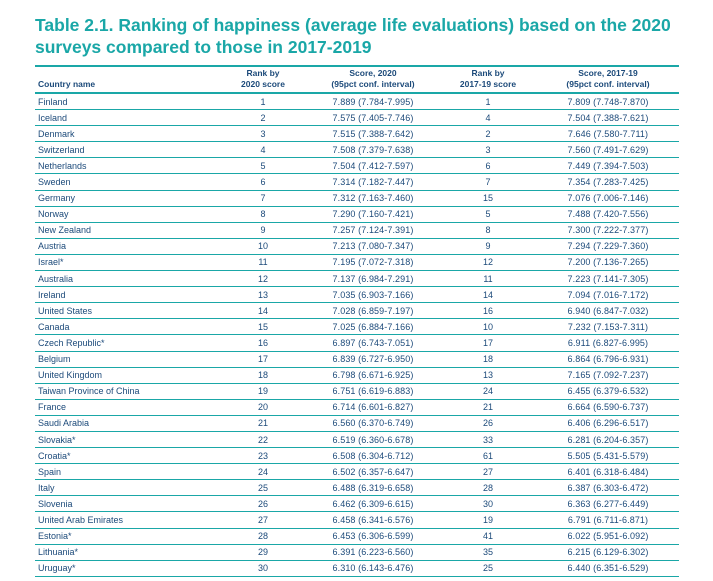 The image size is (713, 581). Describe the element at coordinates (56, 278) in the screenshot. I see `cell-country: Australia` at that location.